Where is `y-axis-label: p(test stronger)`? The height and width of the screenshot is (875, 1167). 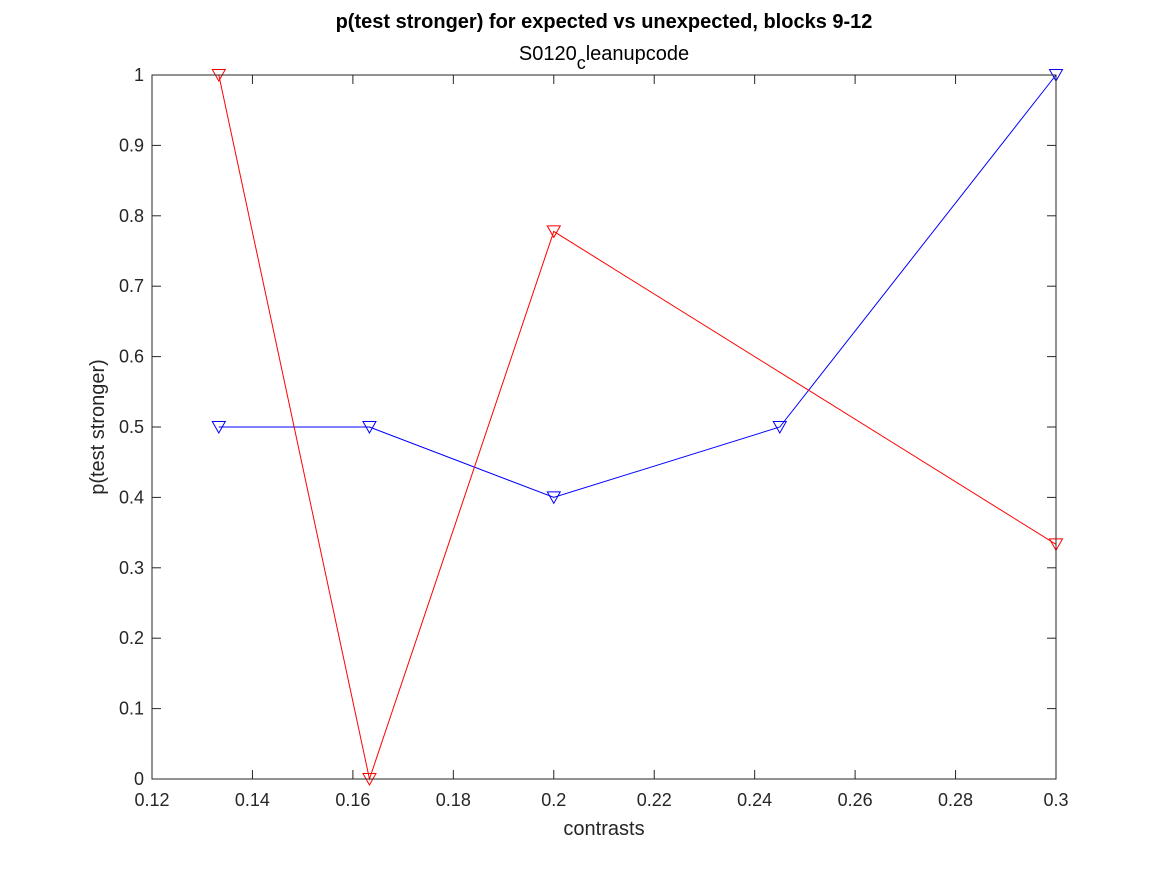
y-axis-label: p(test stronger) is located at coordinates (98, 427).